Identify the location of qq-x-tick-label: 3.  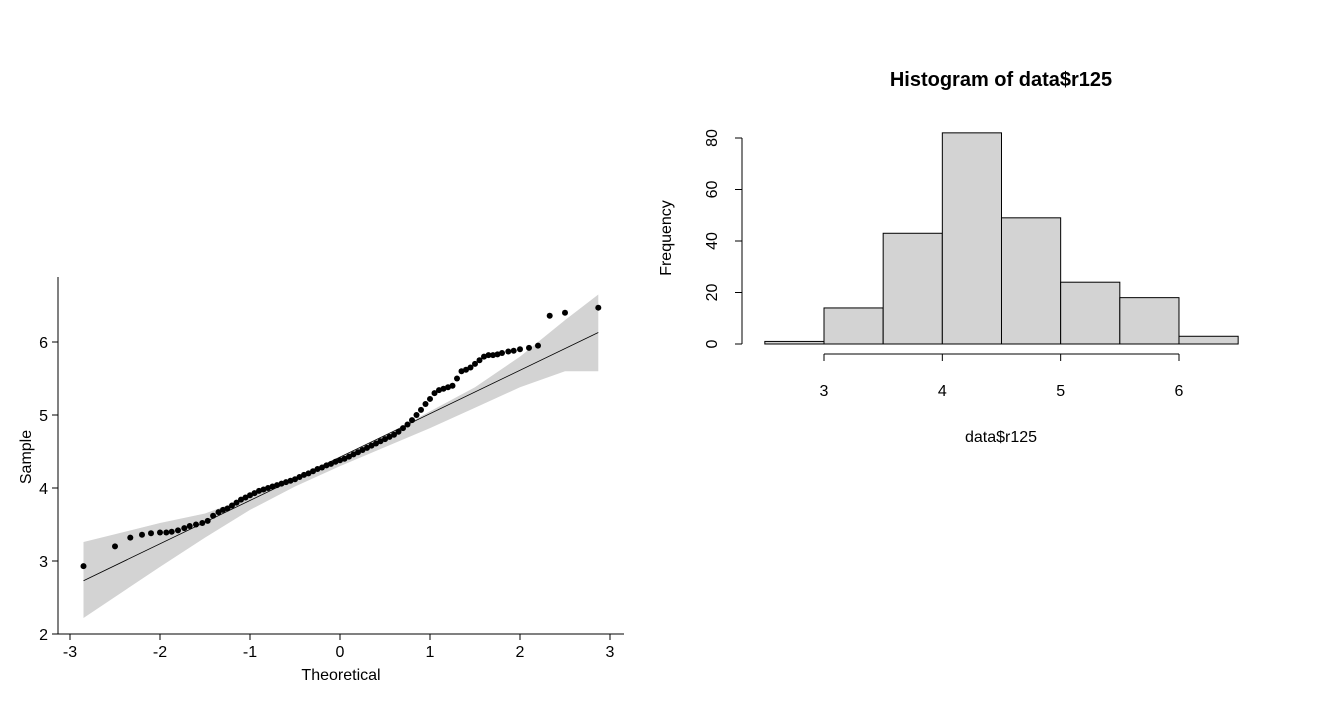
(610, 652).